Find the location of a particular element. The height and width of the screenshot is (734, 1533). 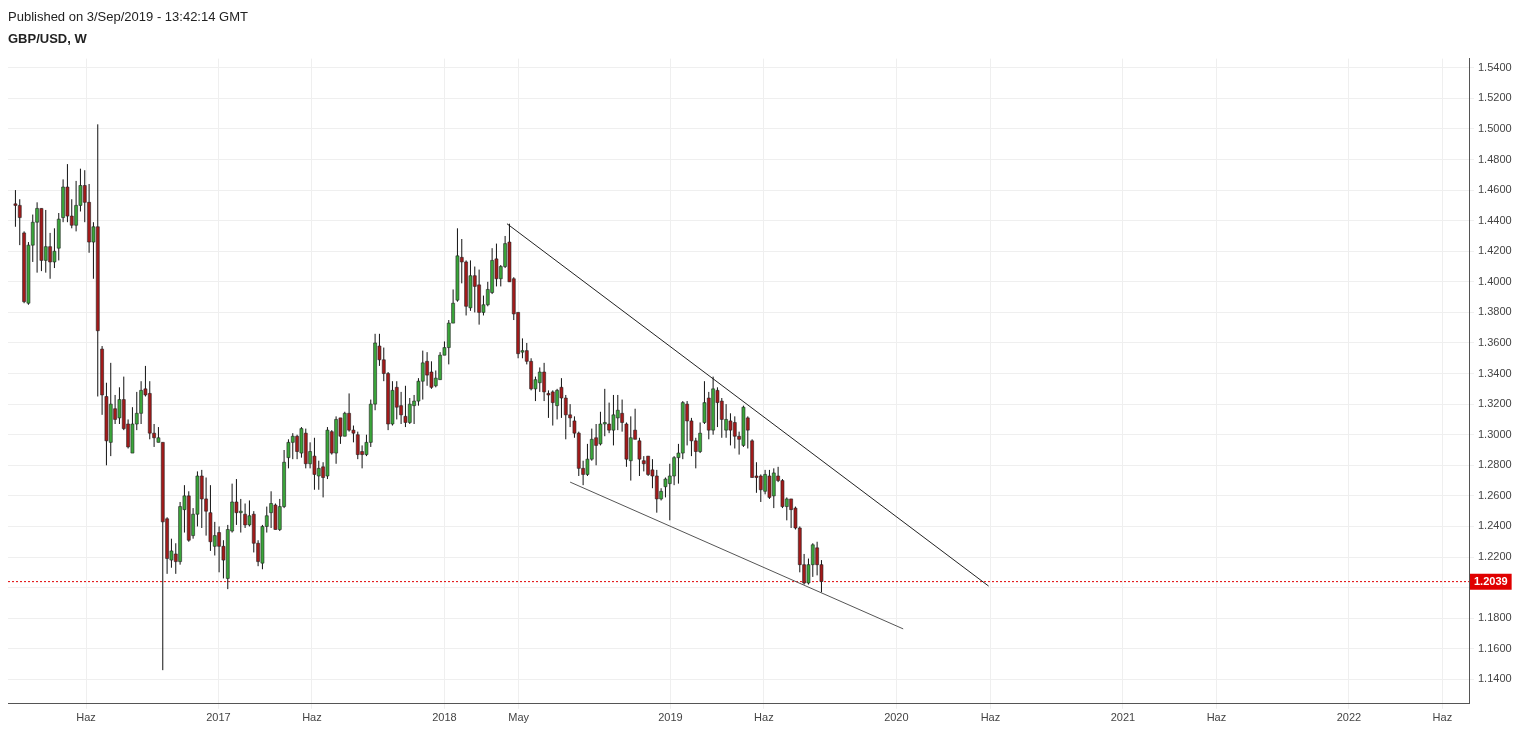

x-tick-label: 2022 is located at coordinates (1349, 717).